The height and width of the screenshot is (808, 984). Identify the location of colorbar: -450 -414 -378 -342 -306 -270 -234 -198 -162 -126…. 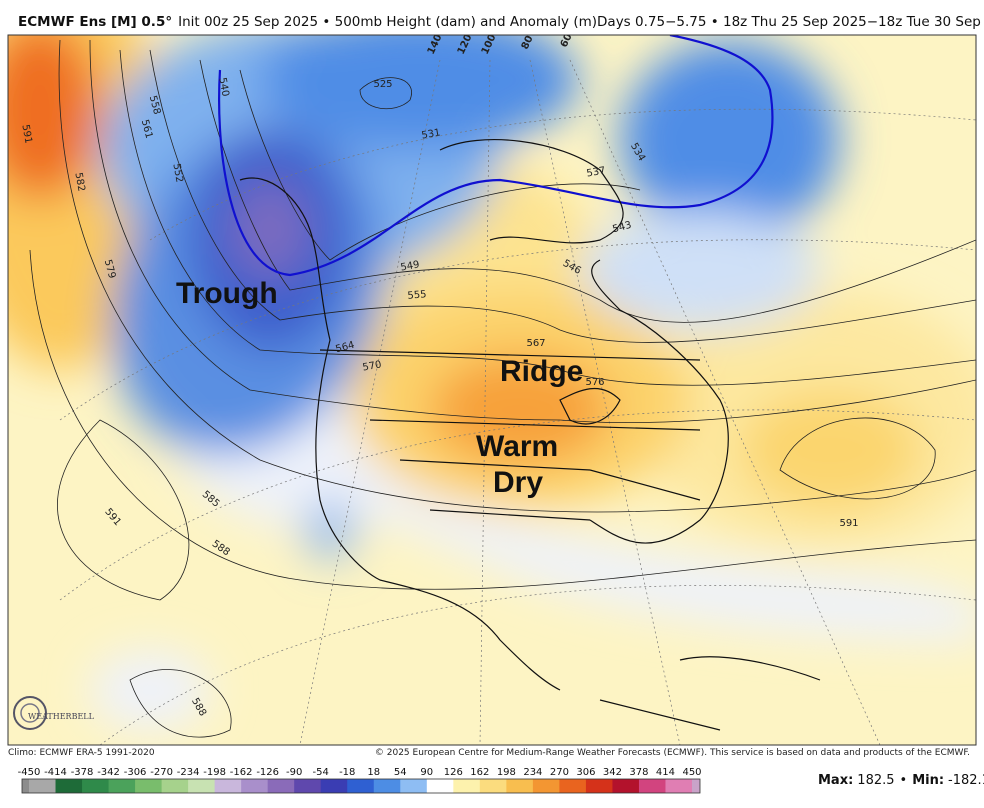
(360, 780).